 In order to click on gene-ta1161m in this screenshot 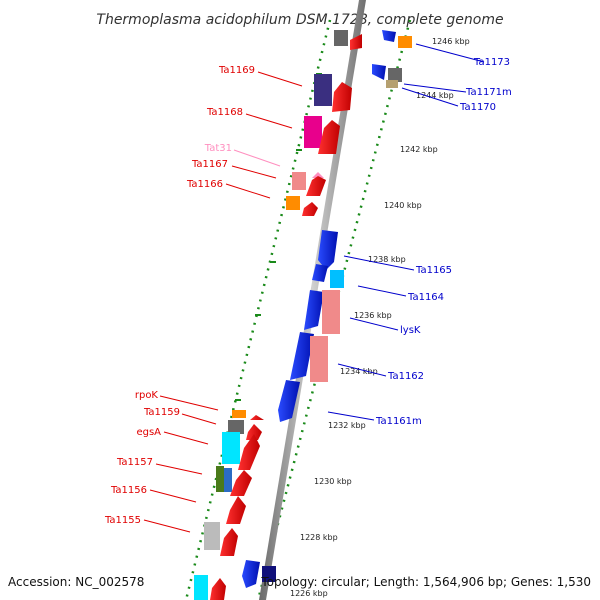, I will do `click(289, 401)`.